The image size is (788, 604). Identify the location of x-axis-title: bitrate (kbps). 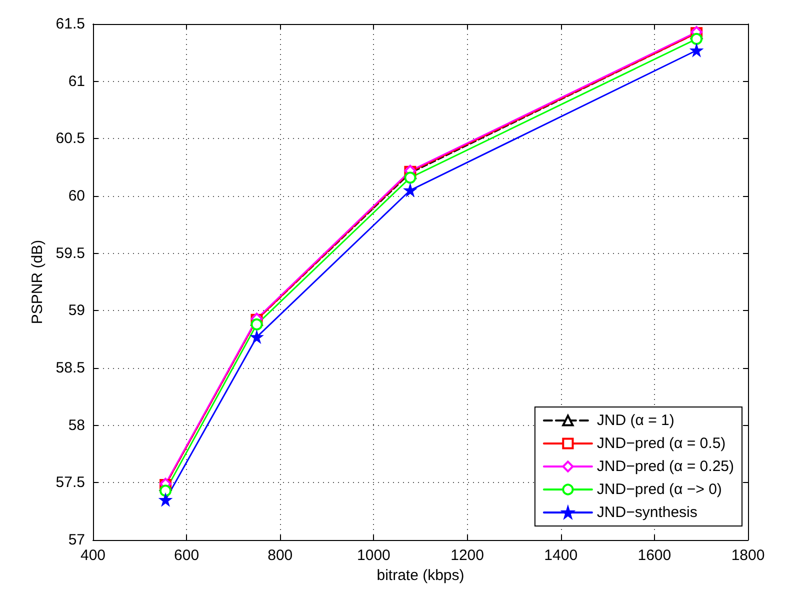
(420, 575).